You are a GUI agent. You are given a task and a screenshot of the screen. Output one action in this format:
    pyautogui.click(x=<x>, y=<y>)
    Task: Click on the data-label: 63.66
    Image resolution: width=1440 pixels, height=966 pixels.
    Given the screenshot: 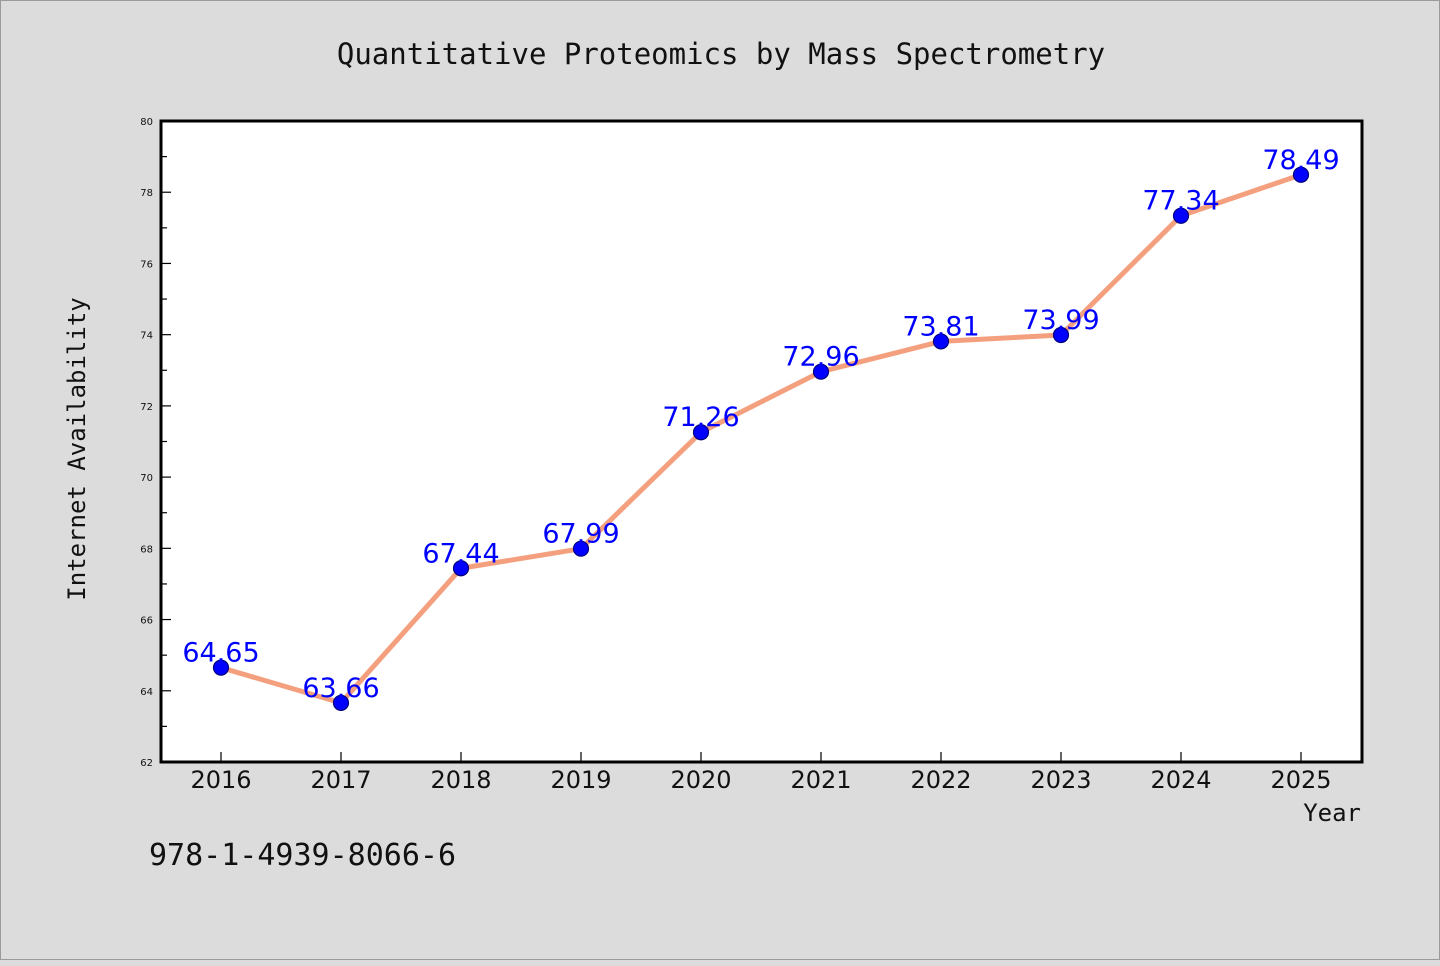 What is the action you would take?
    pyautogui.click(x=340, y=688)
    